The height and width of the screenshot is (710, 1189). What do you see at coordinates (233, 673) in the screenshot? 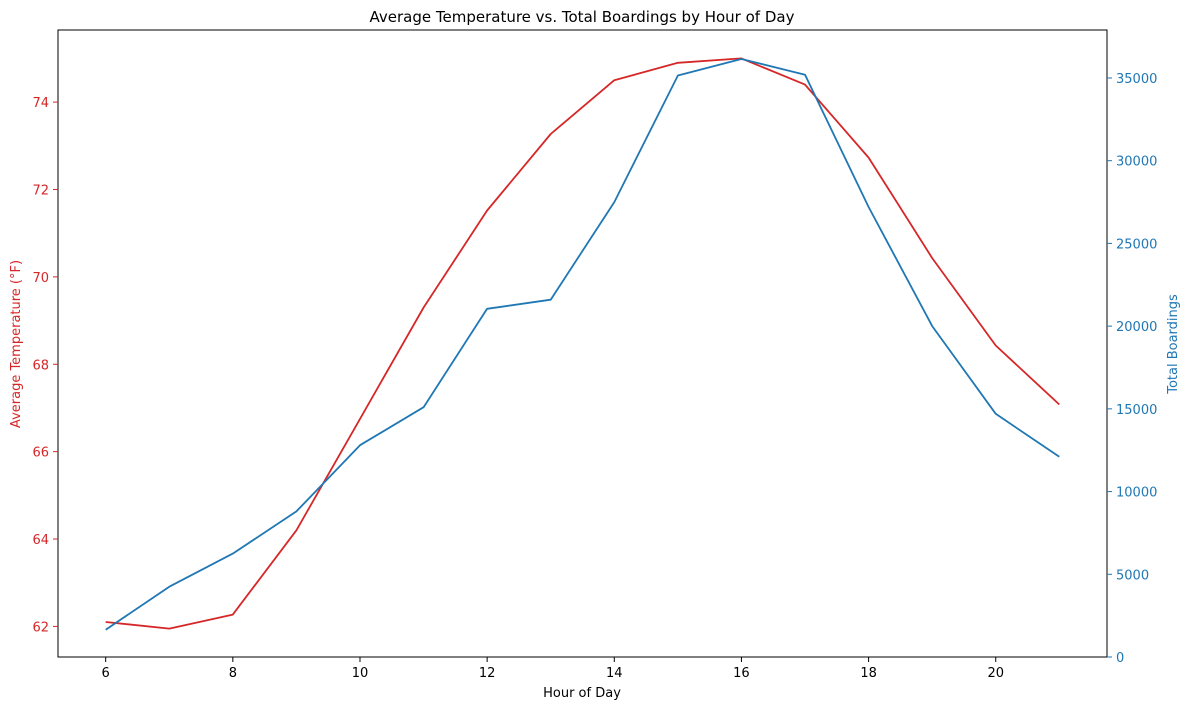
I see `x-tick-label: 8` at bounding box center [233, 673].